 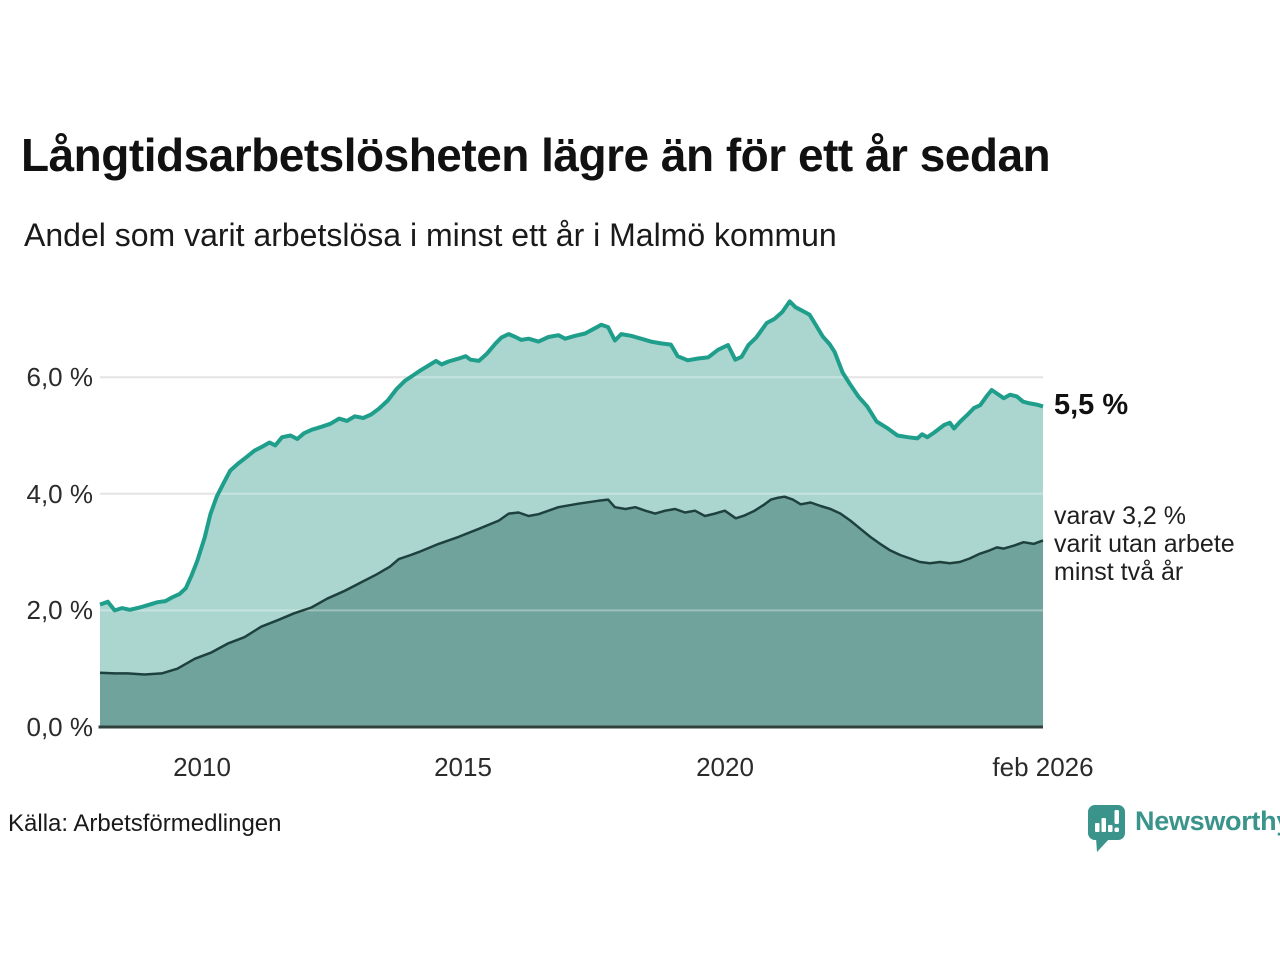 I want to click on x-axis-tick-label: 2015, so click(x=463, y=767).